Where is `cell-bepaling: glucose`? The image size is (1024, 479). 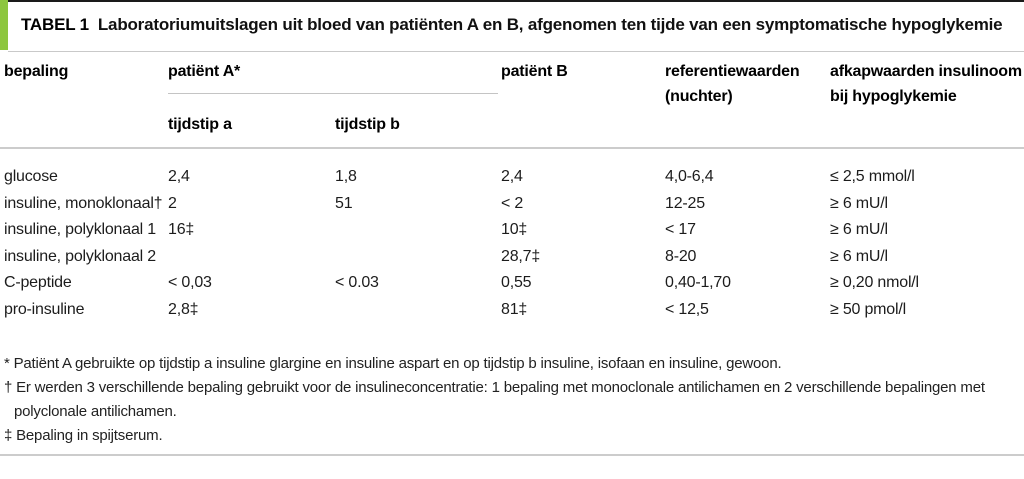 cell-bepaling: glucose is located at coordinates (31, 177).